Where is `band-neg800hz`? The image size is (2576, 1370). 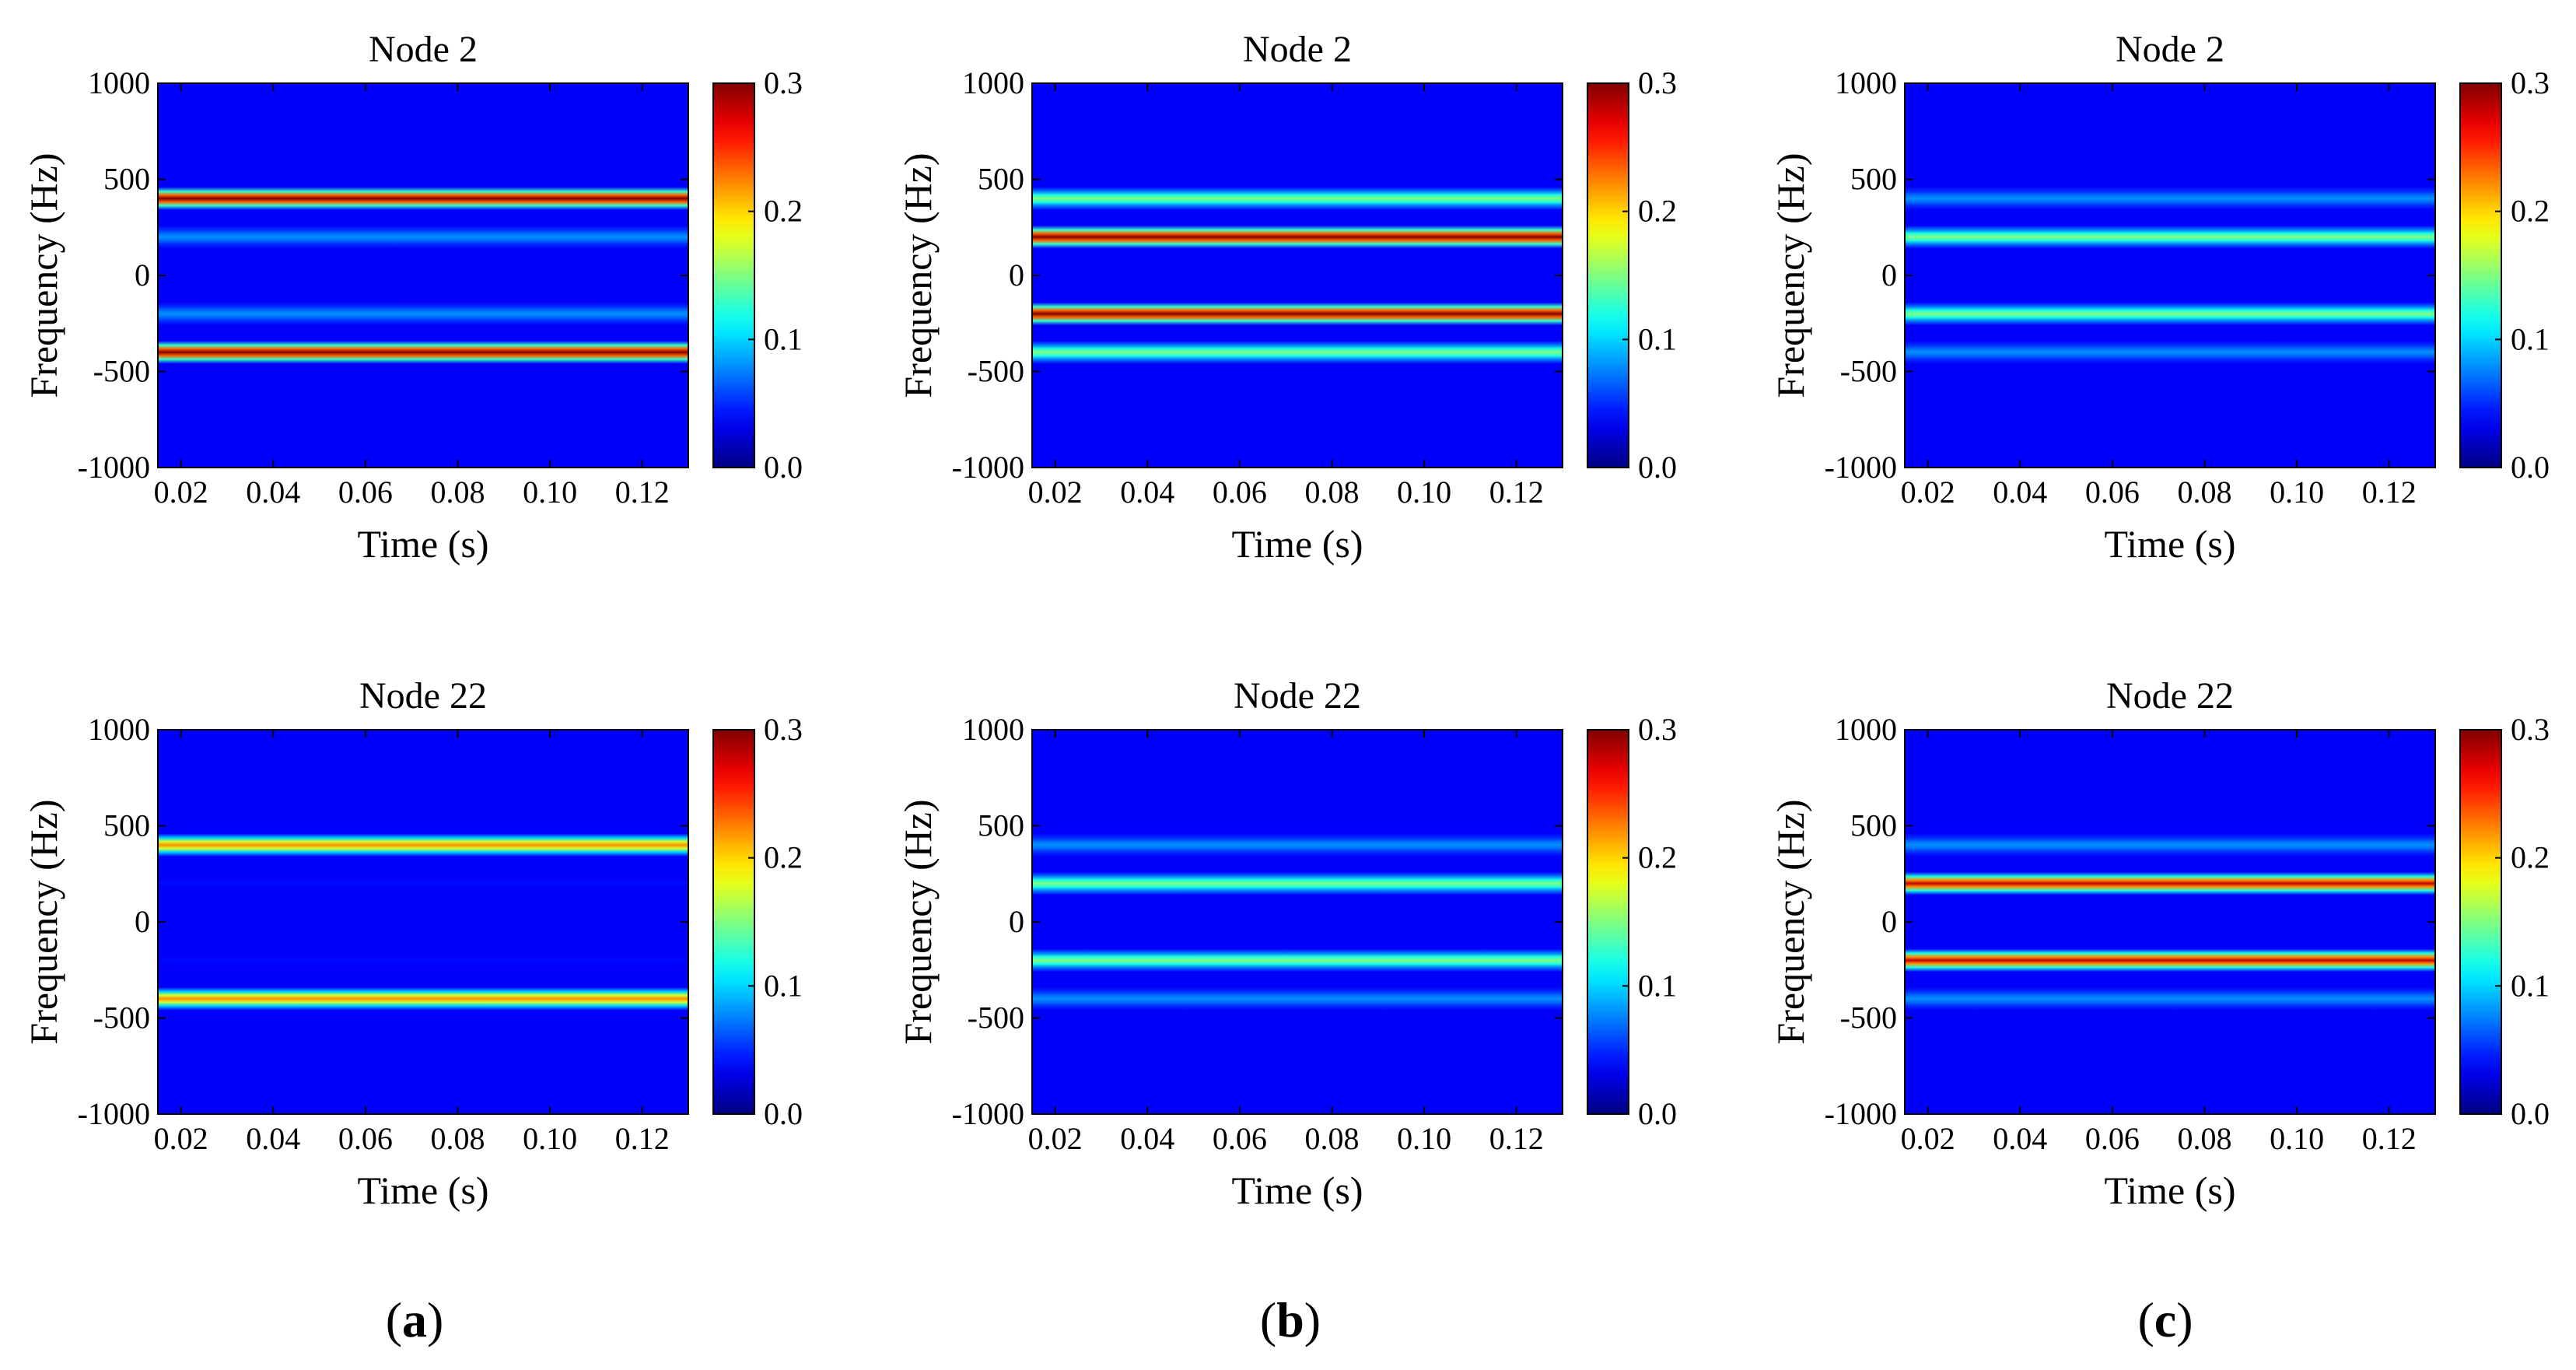 band-neg800hz is located at coordinates (2170, 429).